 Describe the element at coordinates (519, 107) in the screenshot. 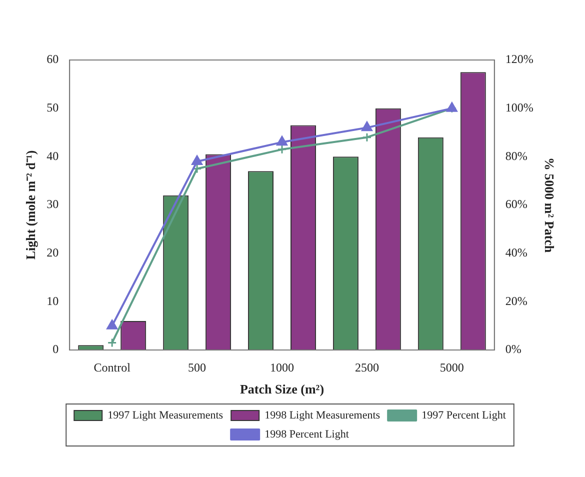

I see `y2-tick-label: 100%` at that location.